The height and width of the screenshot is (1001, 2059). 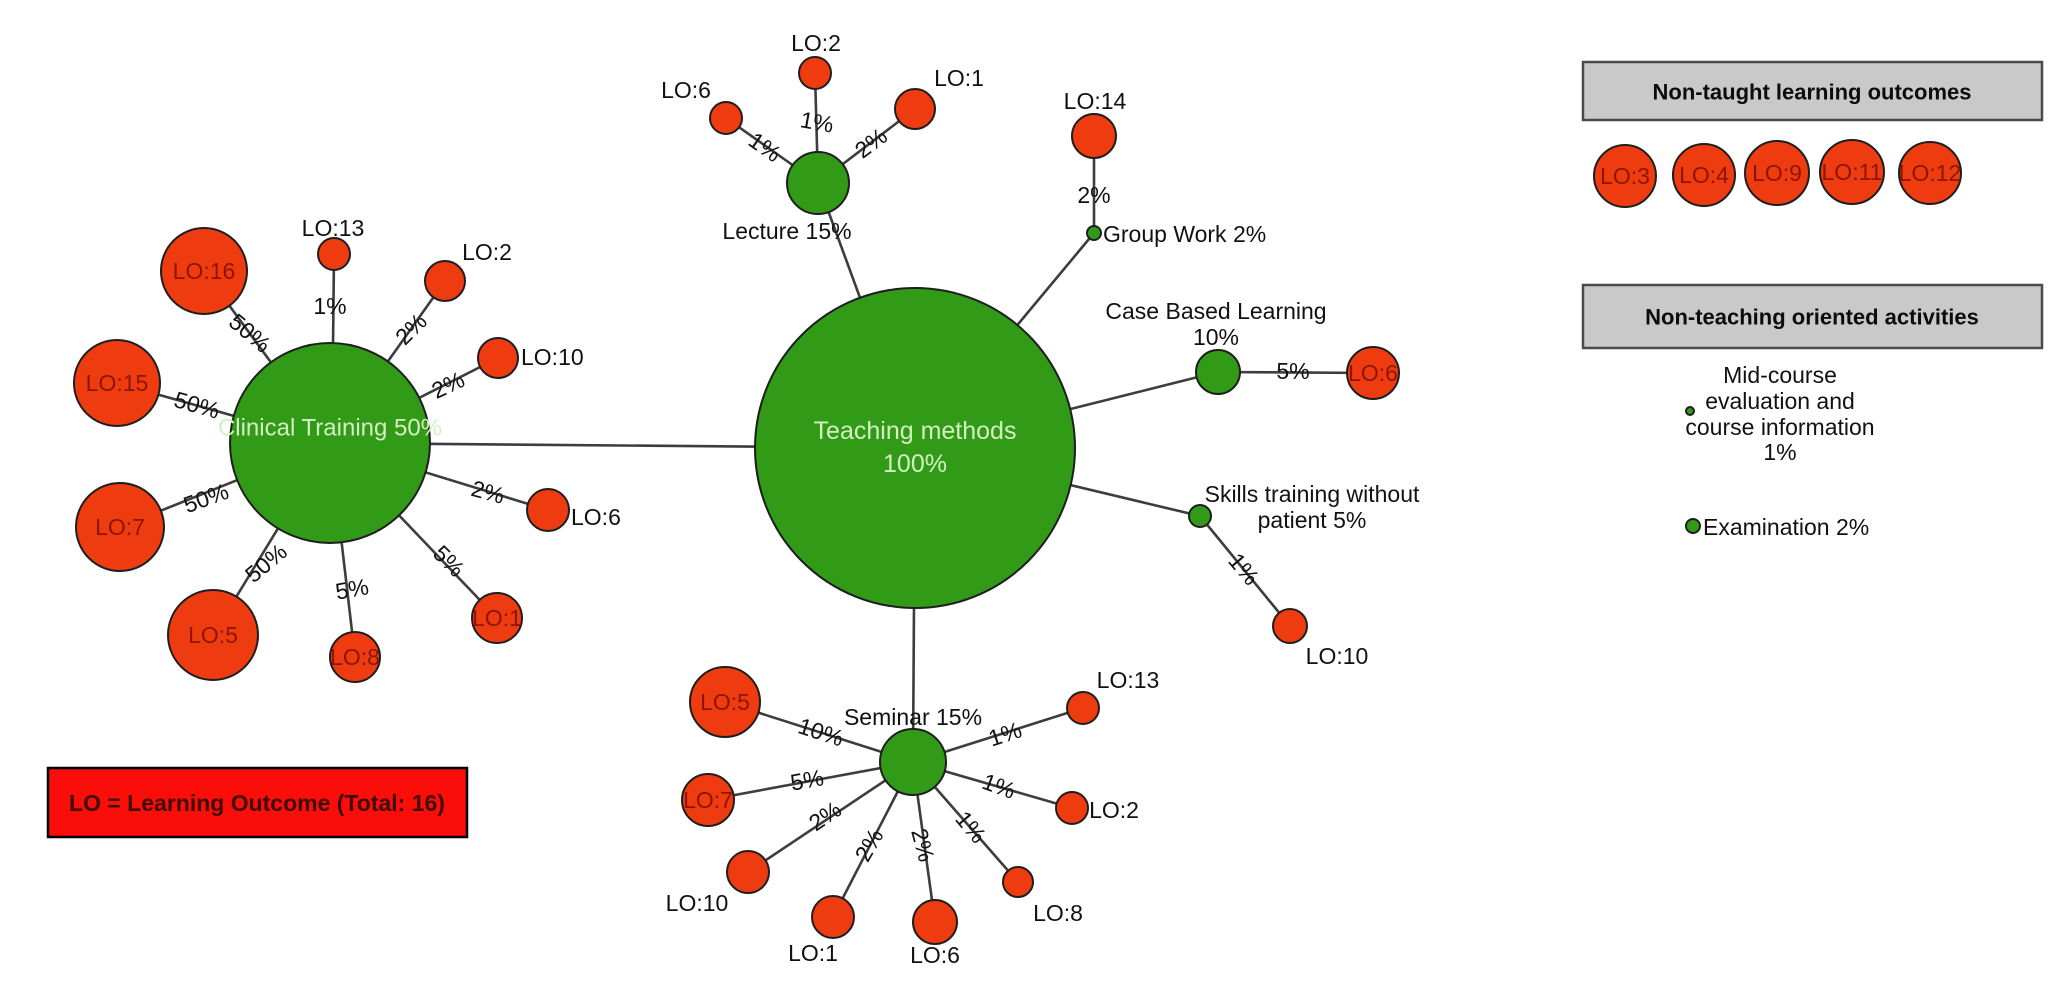 What do you see at coordinates (1312, 520) in the screenshot?
I see `skills-label-line2: patient 5%` at bounding box center [1312, 520].